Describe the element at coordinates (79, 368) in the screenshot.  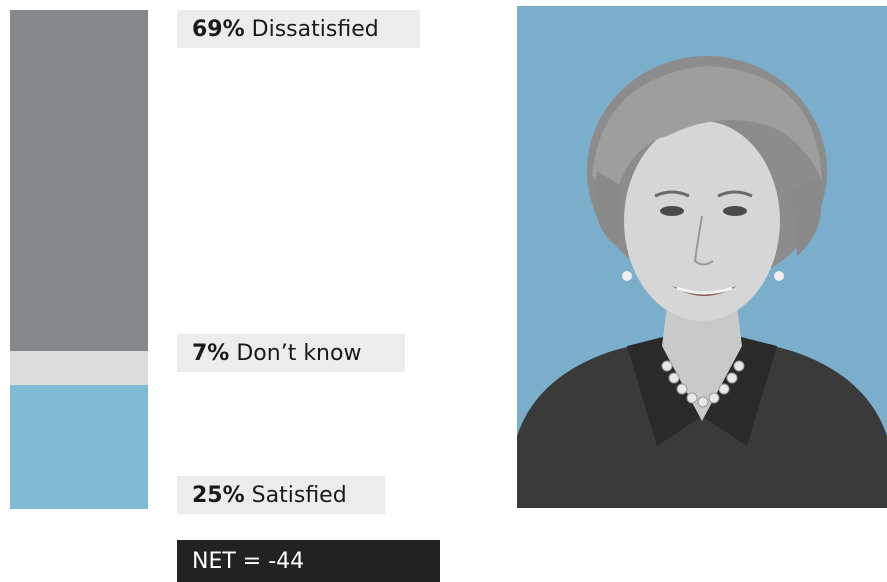
I see `bar-segment-dont-know` at that location.